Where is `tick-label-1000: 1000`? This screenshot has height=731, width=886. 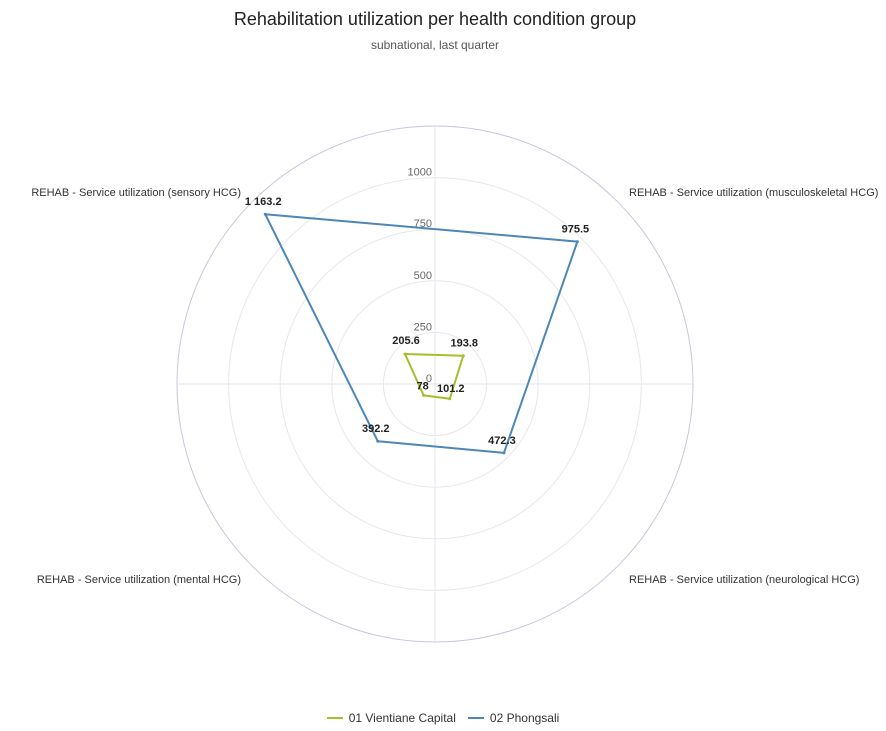
tick-label-1000: 1000 is located at coordinates (420, 173).